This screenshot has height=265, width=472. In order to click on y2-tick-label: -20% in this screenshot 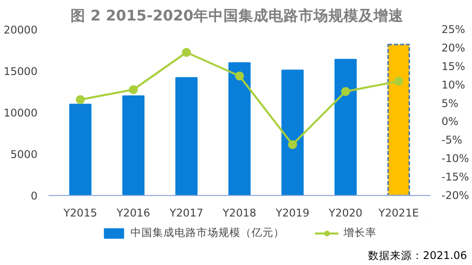, I will do `click(456, 195)`.